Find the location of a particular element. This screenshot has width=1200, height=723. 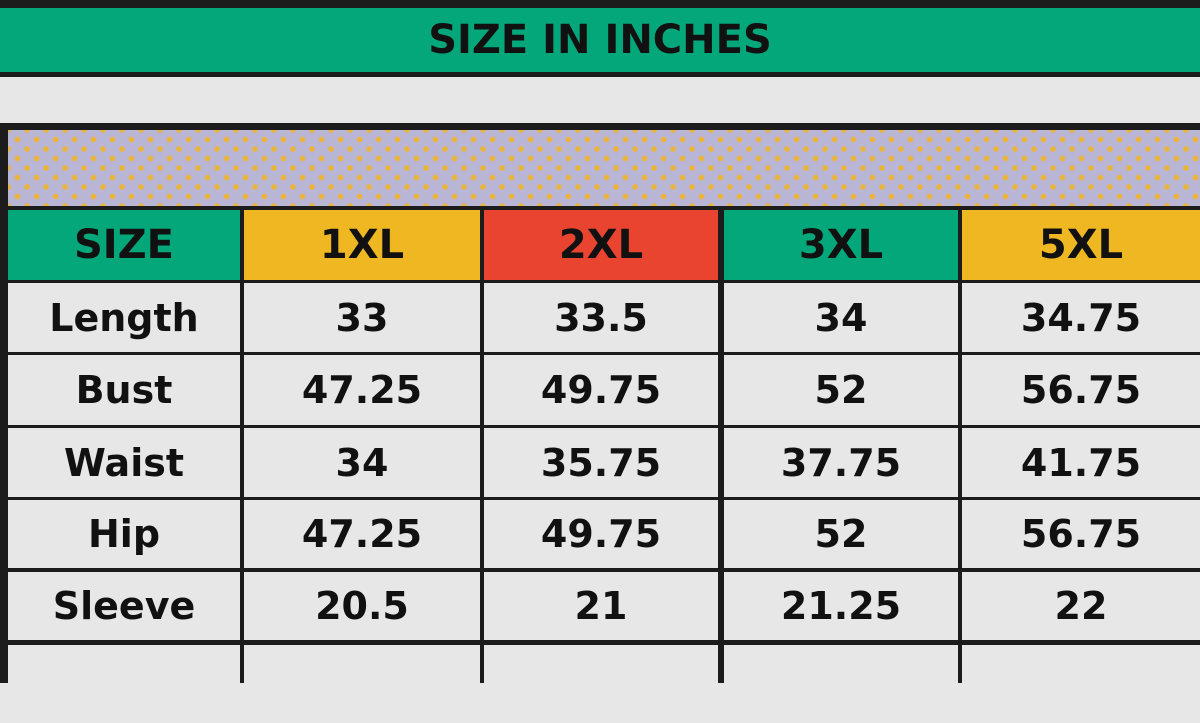

table-cell: 34.75 is located at coordinates (1081, 317).